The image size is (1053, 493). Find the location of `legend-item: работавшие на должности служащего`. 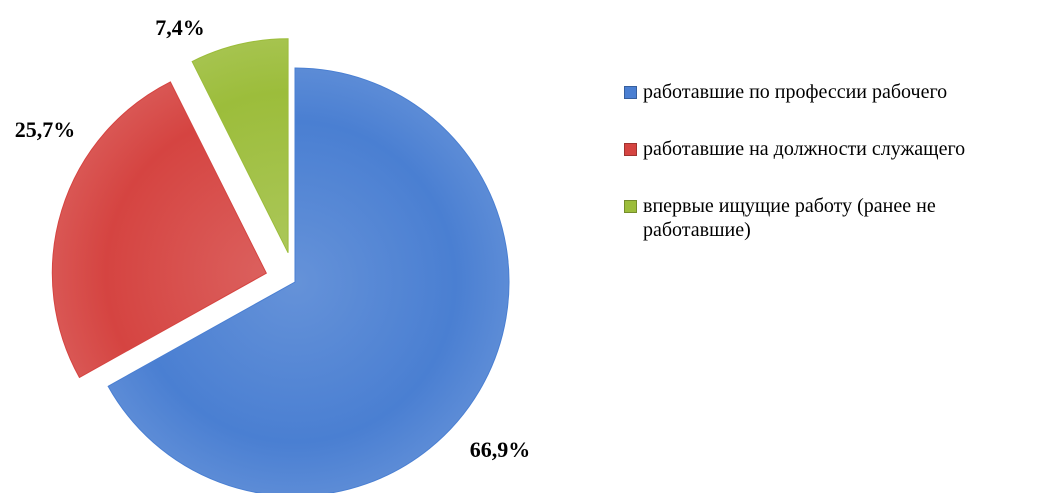

legend-item: работавшие на должности служащего is located at coordinates (834, 149).